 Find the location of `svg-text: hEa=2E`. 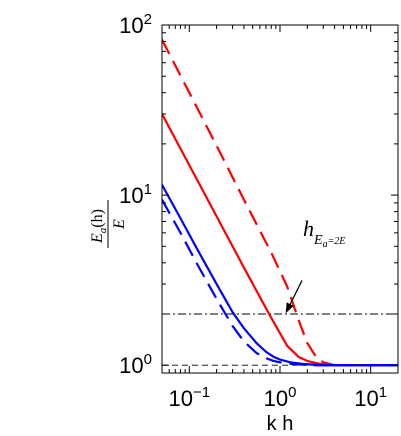

svg-text: hEa=2E is located at coordinates (324, 233).